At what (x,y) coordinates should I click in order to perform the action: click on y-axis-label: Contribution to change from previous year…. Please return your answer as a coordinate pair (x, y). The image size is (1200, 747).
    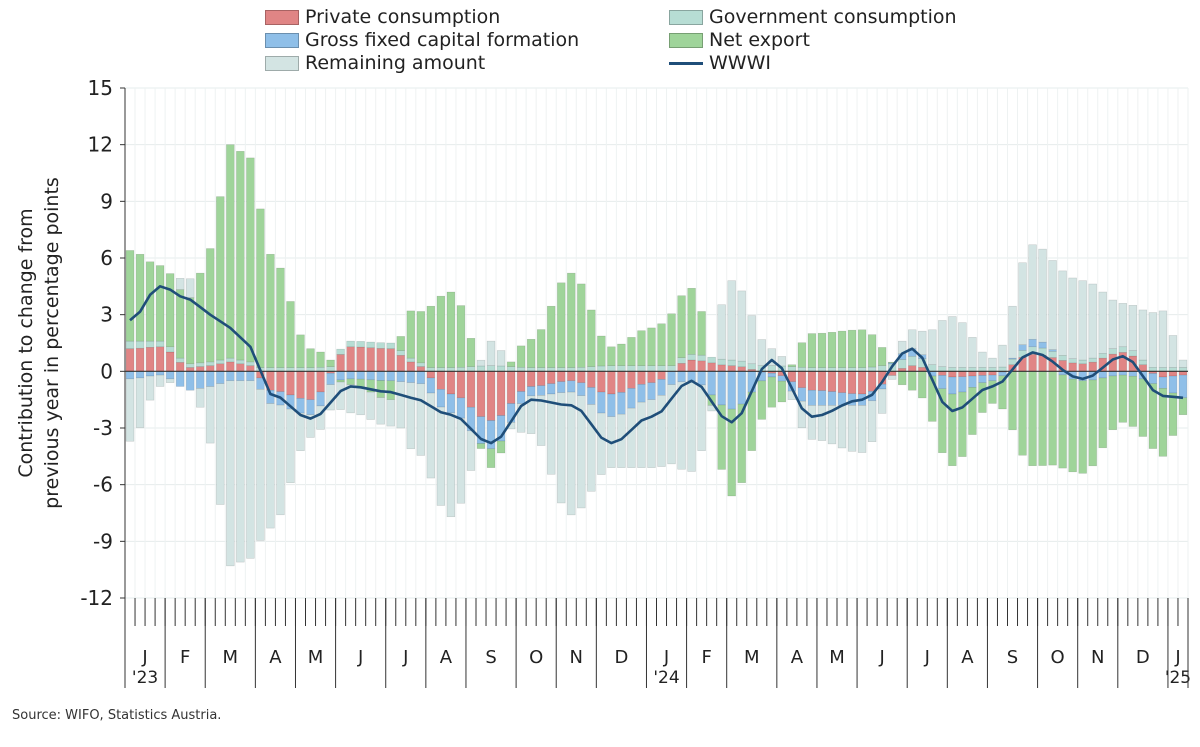
    Looking at the image, I should click on (39, 343).